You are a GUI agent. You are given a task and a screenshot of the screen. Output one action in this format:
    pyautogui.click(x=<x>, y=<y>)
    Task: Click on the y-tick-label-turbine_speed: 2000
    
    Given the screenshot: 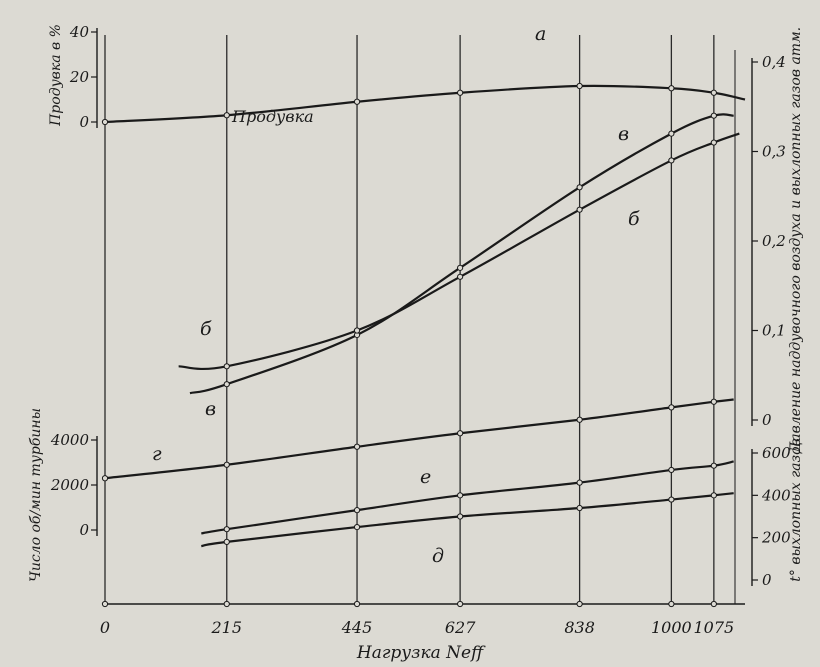 What is the action you would take?
    pyautogui.click(x=70, y=485)
    